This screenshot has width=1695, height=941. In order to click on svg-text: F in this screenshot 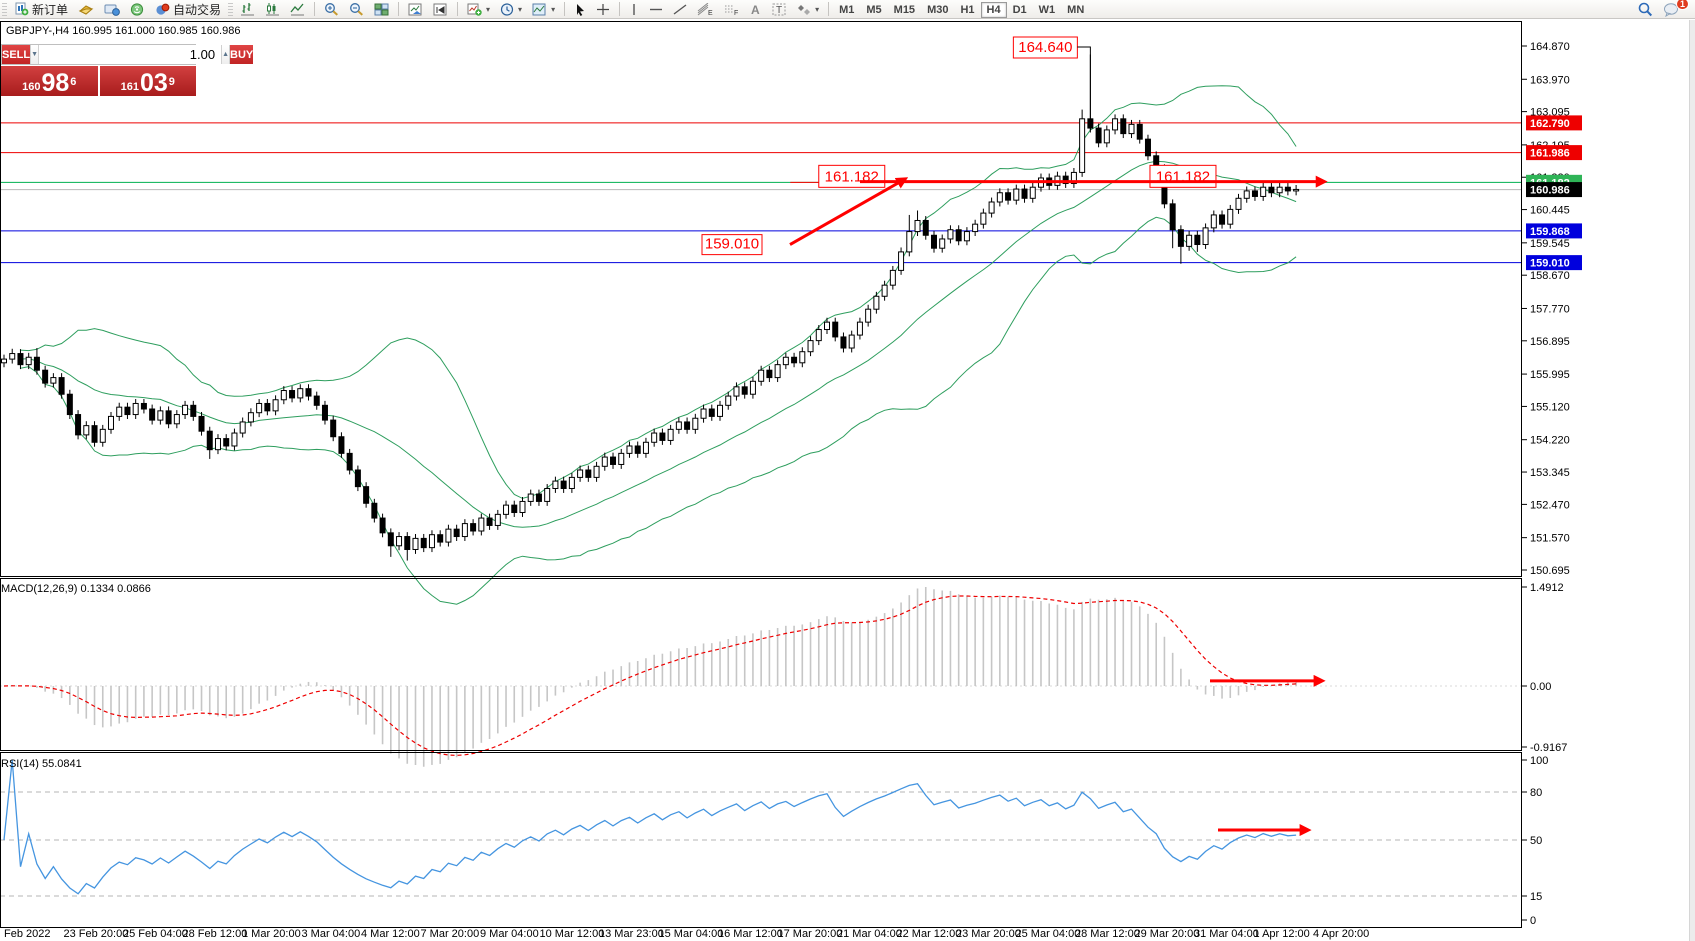, I will do `click(736, 13)`.